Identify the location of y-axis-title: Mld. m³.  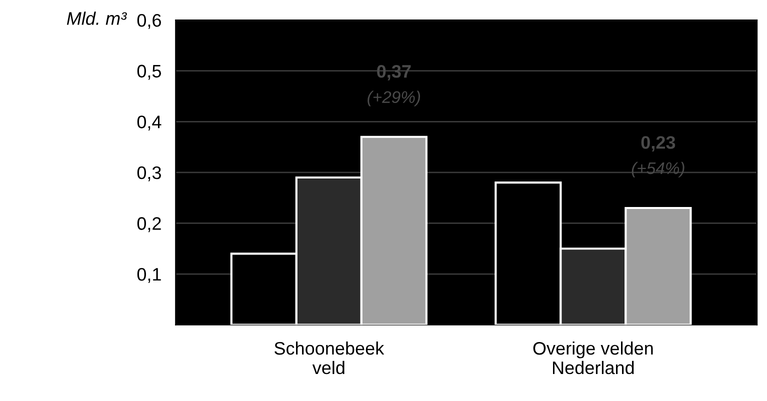
(96, 18).